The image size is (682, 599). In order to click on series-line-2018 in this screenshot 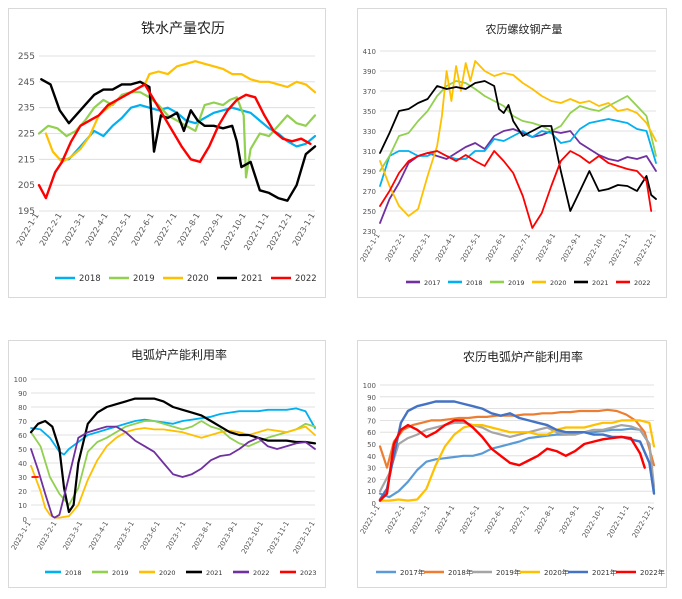, I will do `click(173, 431)`.